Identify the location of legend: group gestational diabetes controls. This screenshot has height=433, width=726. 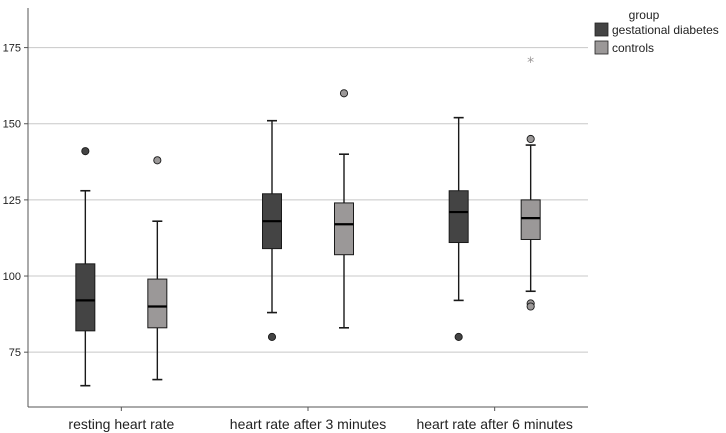
(656, 31).